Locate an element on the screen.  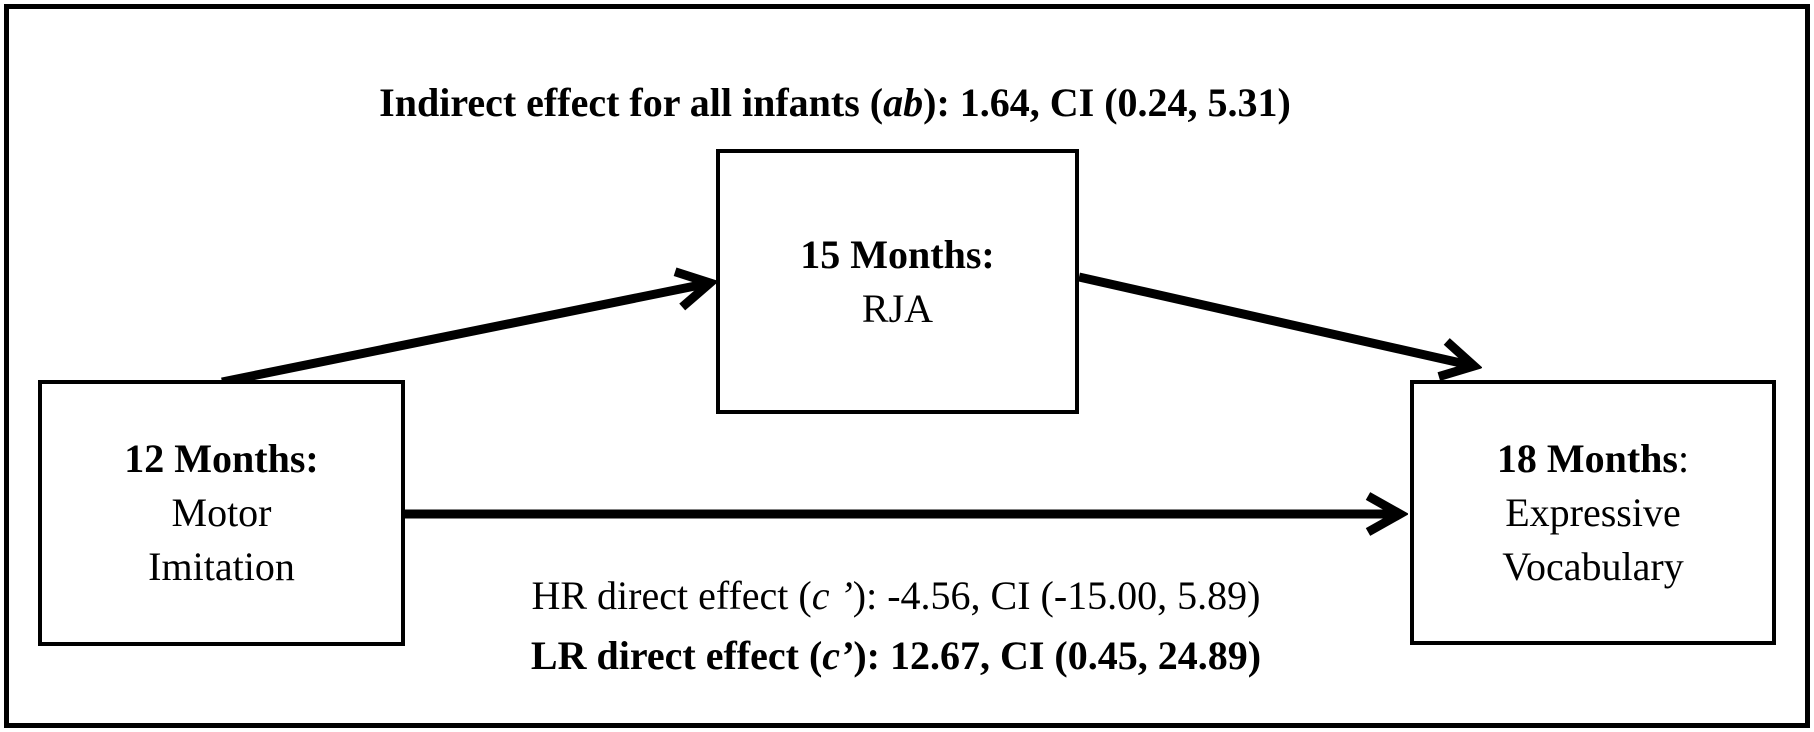
text-segment: : is located at coordinates (1684, 458).